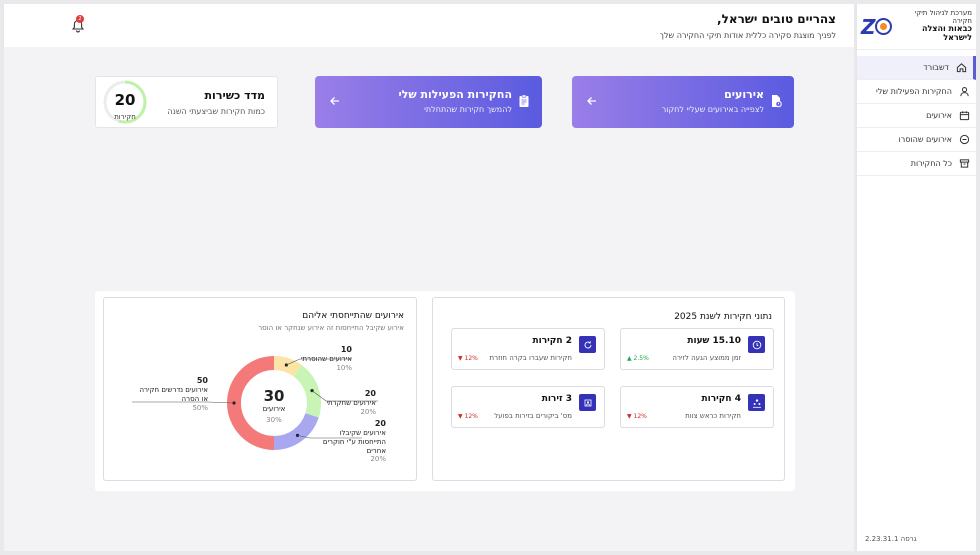  I want to click on sidebar-item-label: החקירות הפעילות שלי, so click(914, 91).